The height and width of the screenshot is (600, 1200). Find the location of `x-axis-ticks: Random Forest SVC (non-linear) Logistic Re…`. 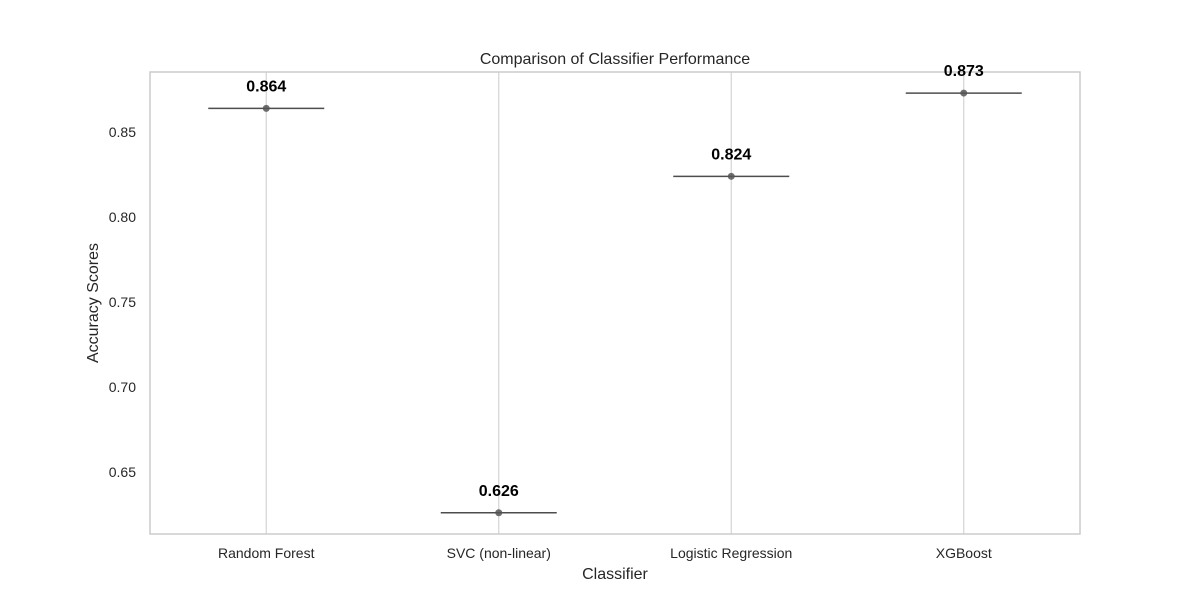

x-axis-ticks: Random Forest SVC (non-linear) Logistic Re… is located at coordinates (605, 553).